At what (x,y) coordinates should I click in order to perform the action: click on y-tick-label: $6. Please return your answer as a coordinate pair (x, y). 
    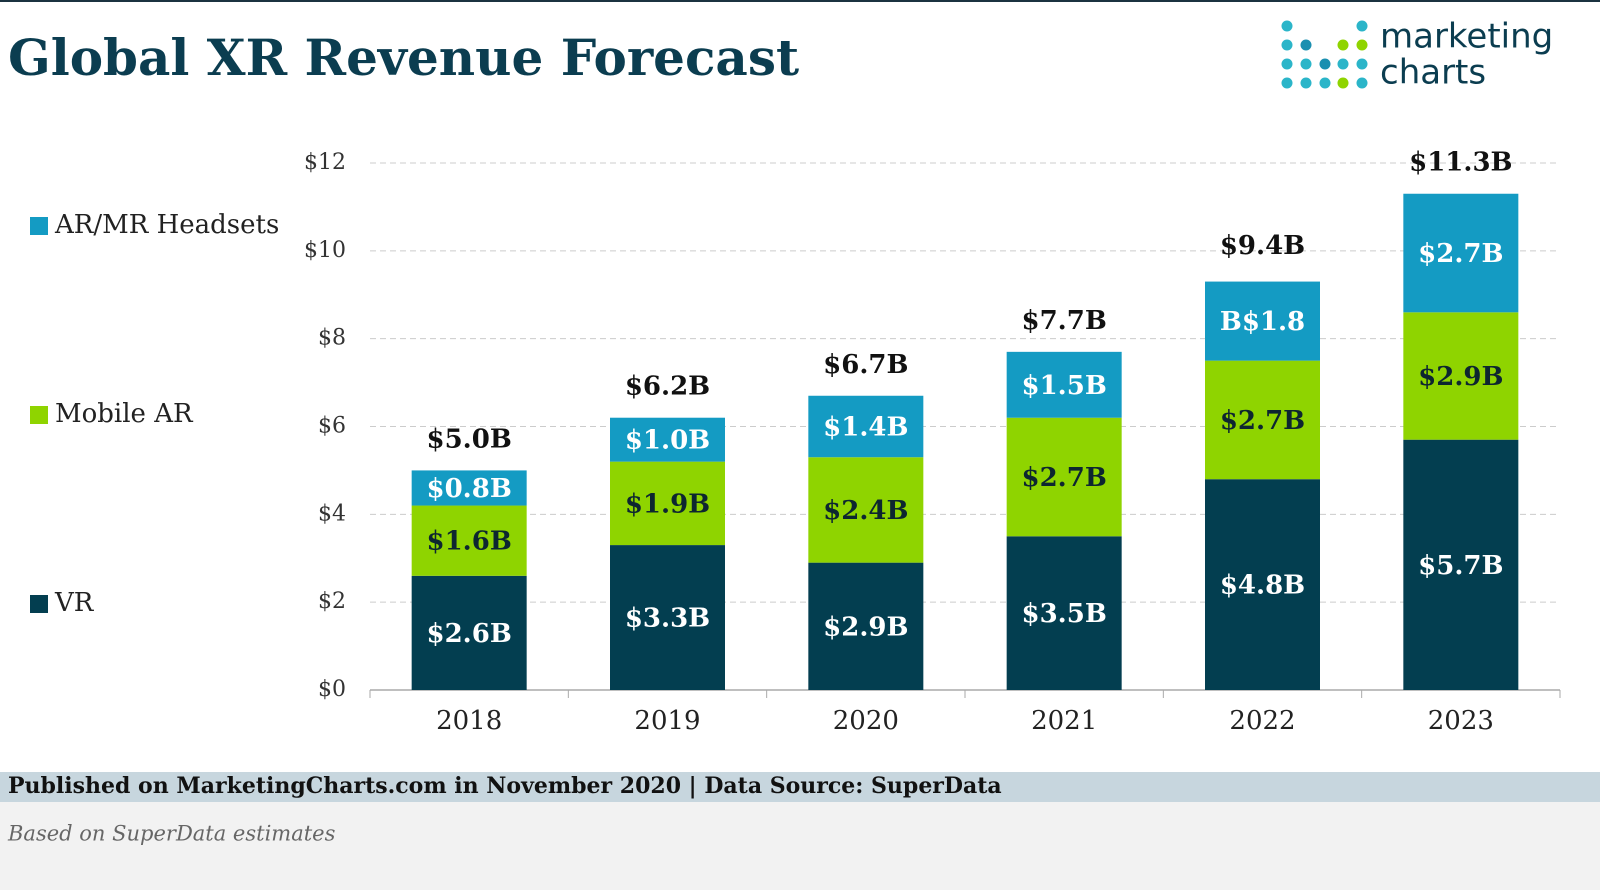
    Looking at the image, I should click on (332, 426).